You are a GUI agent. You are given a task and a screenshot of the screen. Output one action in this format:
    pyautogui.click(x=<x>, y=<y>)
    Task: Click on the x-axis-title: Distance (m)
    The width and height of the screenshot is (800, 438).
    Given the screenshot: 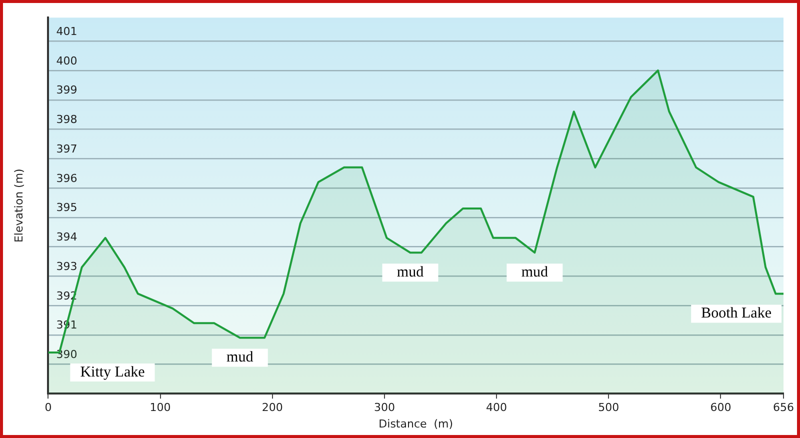 What is the action you would take?
    pyautogui.click(x=416, y=423)
    